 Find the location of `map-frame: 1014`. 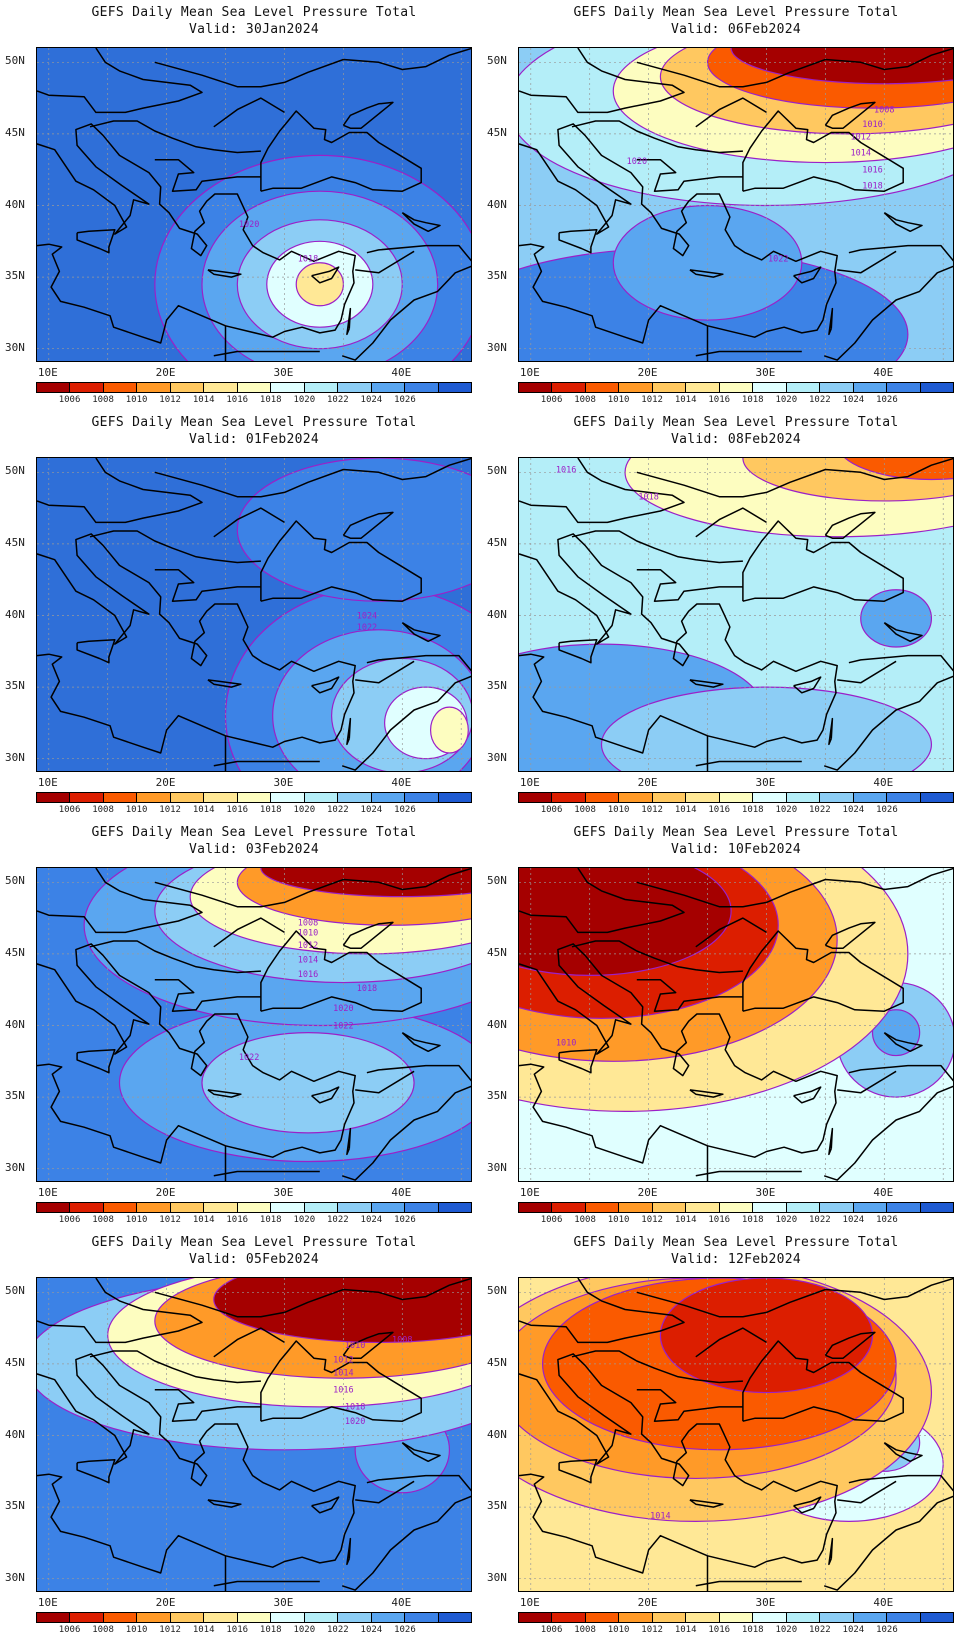

map-frame: 1014 is located at coordinates (736, 1434).